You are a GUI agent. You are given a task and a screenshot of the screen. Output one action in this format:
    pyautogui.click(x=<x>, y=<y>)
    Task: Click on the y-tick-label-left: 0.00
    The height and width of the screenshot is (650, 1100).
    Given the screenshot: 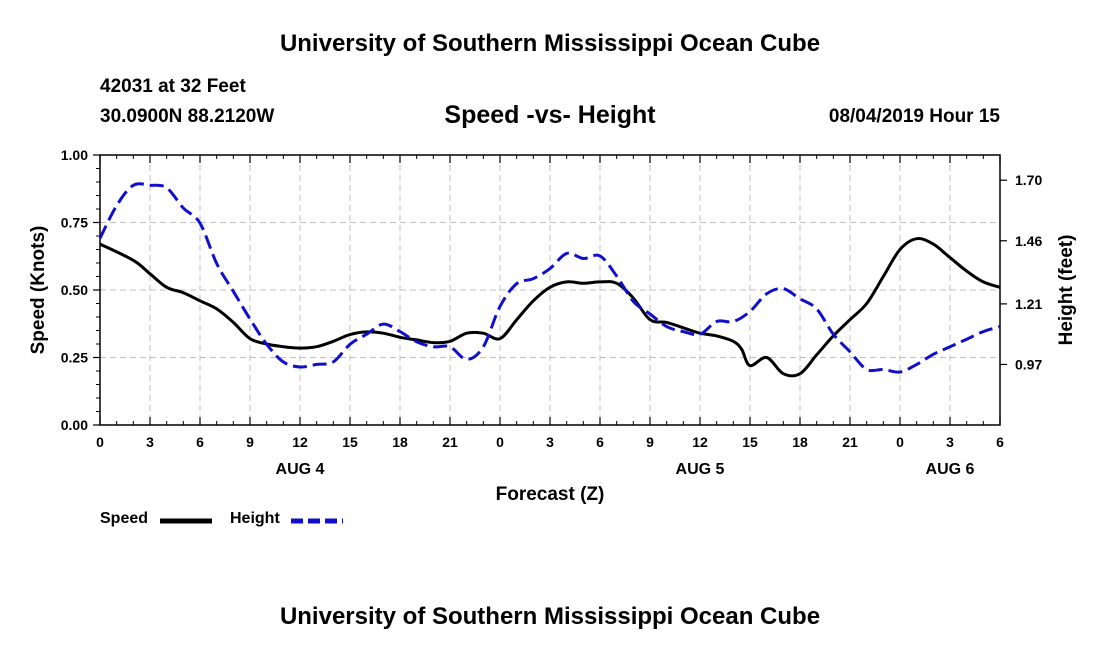 What is the action you would take?
    pyautogui.click(x=74, y=425)
    